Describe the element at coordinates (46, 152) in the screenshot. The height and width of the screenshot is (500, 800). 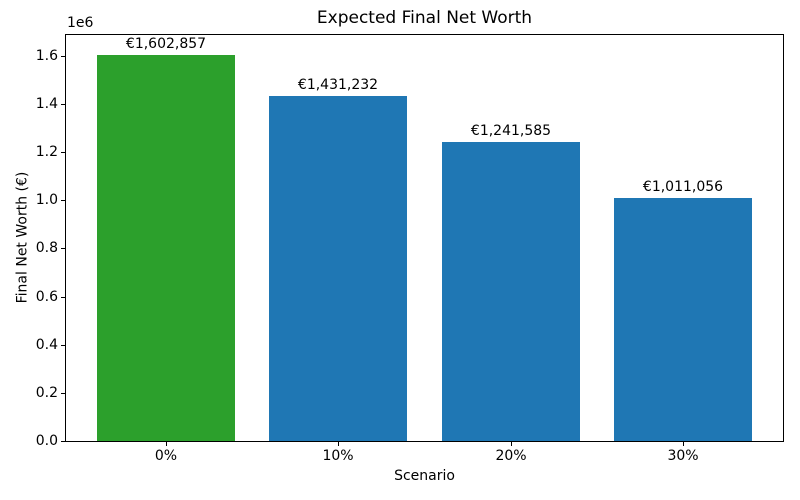
I see `y-tick-label: 1.2` at that location.